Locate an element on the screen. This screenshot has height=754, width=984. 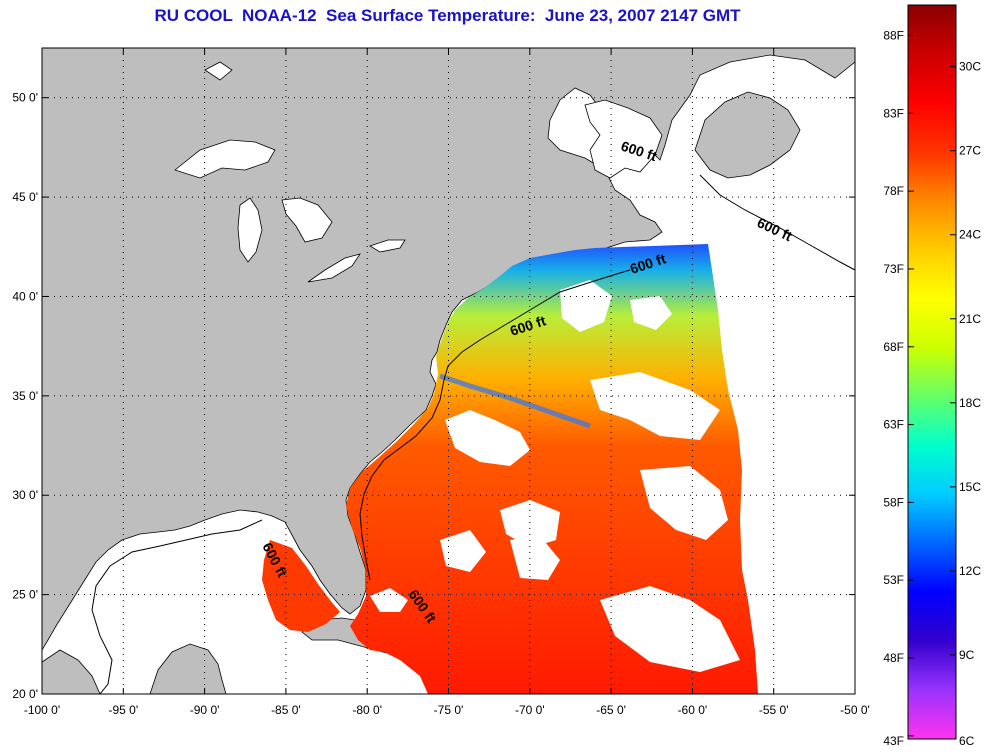
lake-erie is located at coordinates (334, 268).